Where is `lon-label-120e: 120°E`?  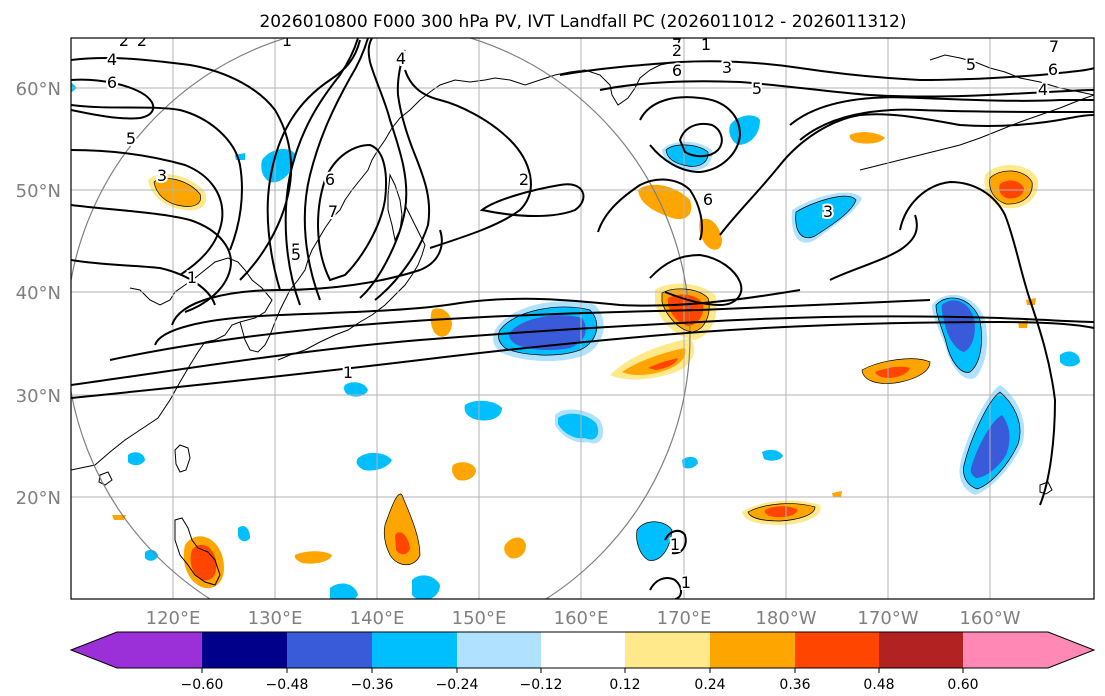 lon-label-120e: 120°E is located at coordinates (173, 618).